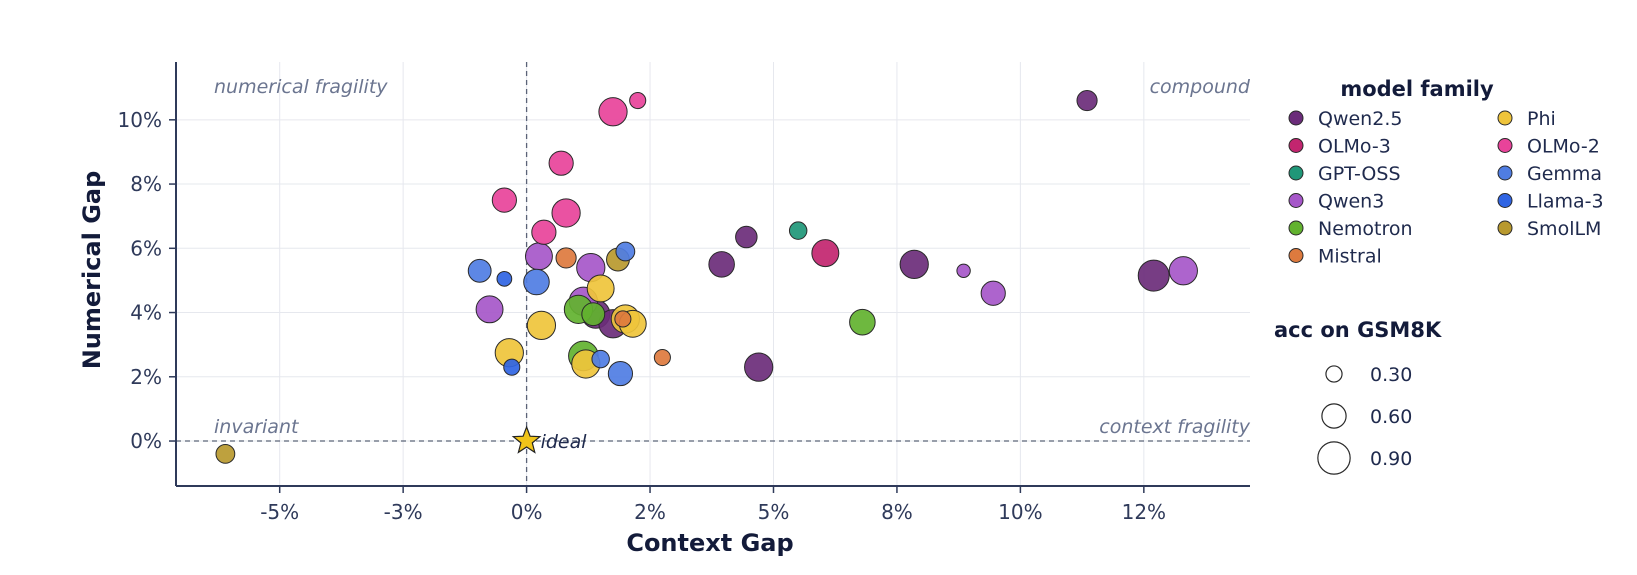 The image size is (1637, 575). Describe the element at coordinates (1365, 229) in the screenshot. I see `legend-label: Nemotron` at that location.